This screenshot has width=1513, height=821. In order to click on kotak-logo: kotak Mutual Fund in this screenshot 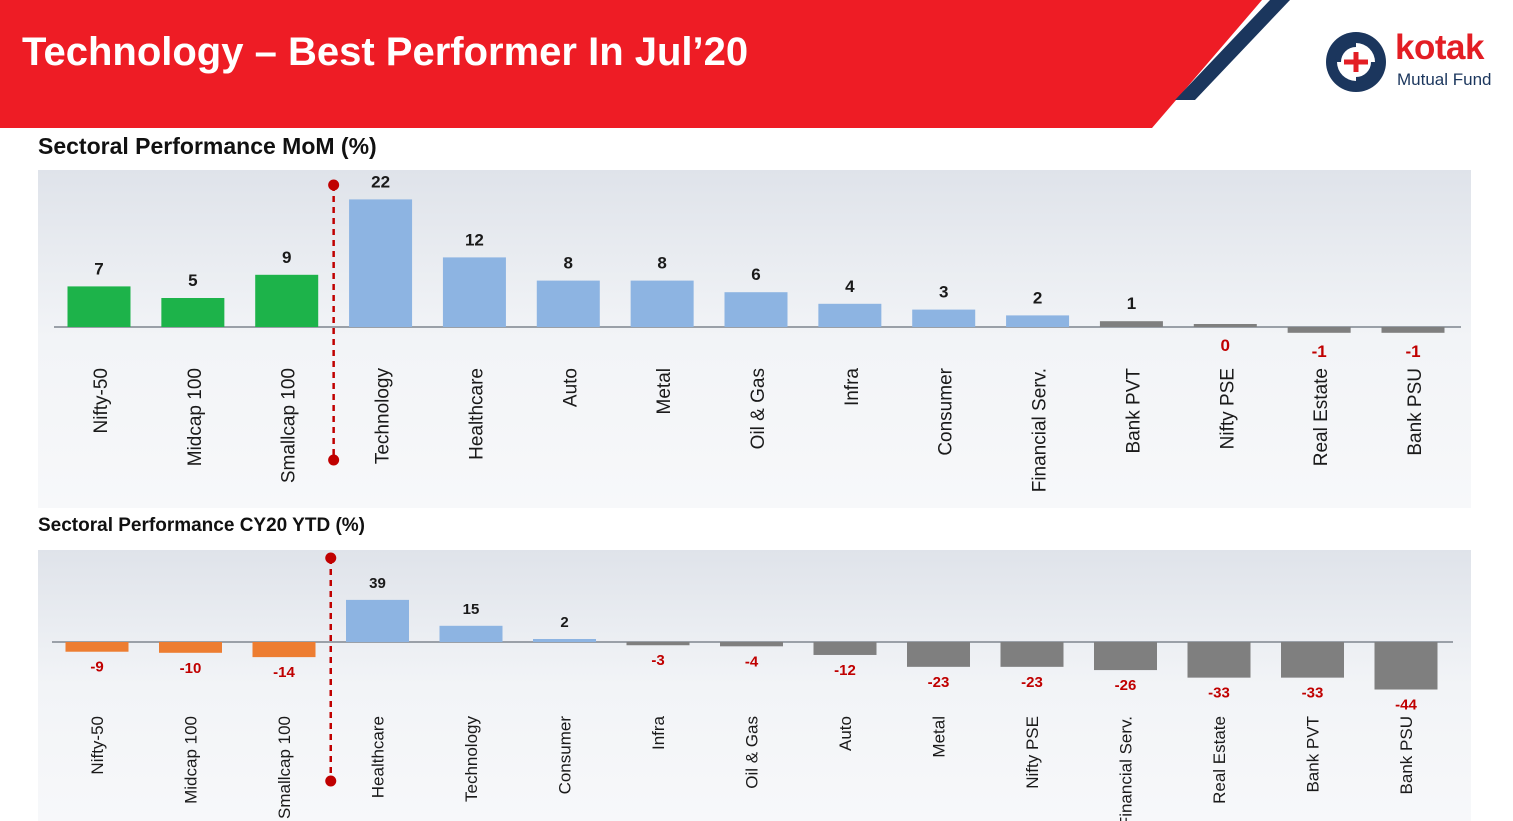, I will do `click(1417, 61)`.